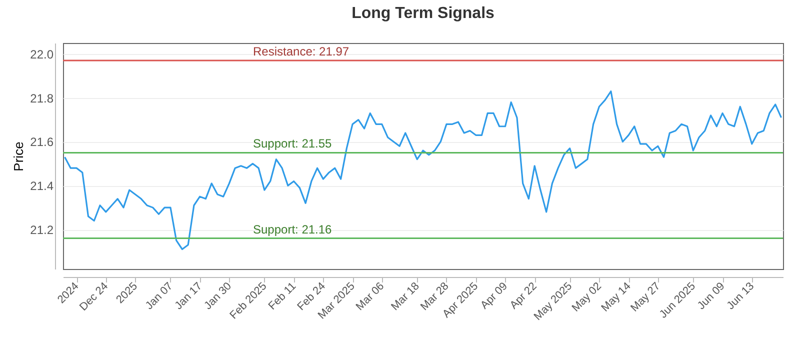 The image size is (800, 350). What do you see at coordinates (370, 296) in the screenshot?
I see `x-tick-label: Mar 06` at bounding box center [370, 296].